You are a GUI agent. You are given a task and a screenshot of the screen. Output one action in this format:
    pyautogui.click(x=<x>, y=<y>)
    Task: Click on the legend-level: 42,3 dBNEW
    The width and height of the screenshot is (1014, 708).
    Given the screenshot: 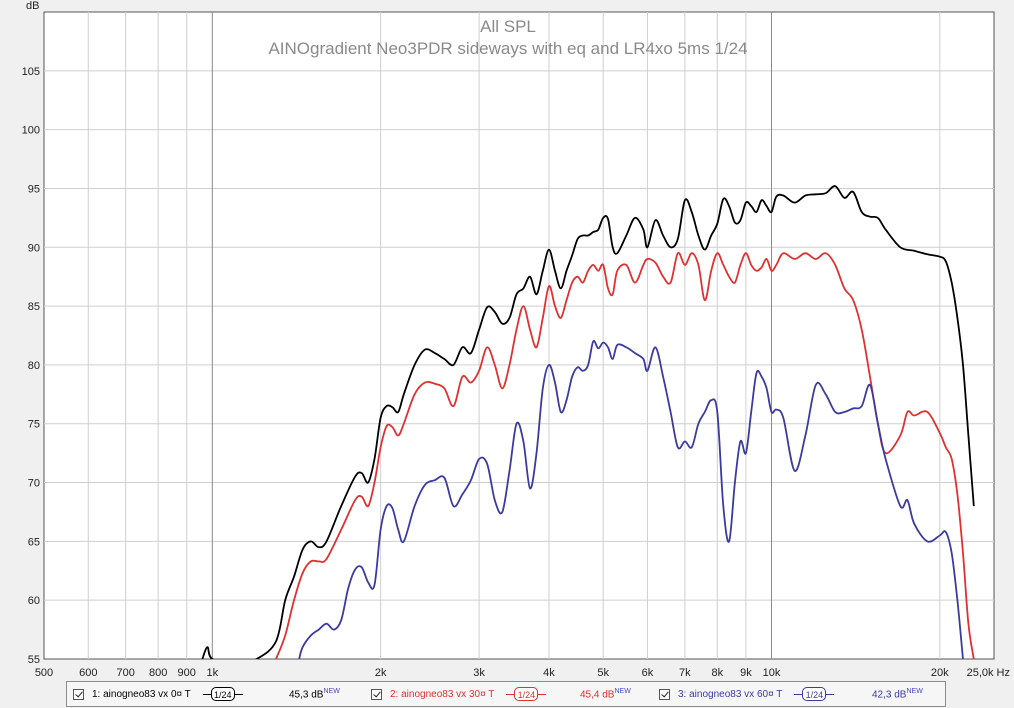 What is the action you would take?
    pyautogui.click(x=897, y=694)
    